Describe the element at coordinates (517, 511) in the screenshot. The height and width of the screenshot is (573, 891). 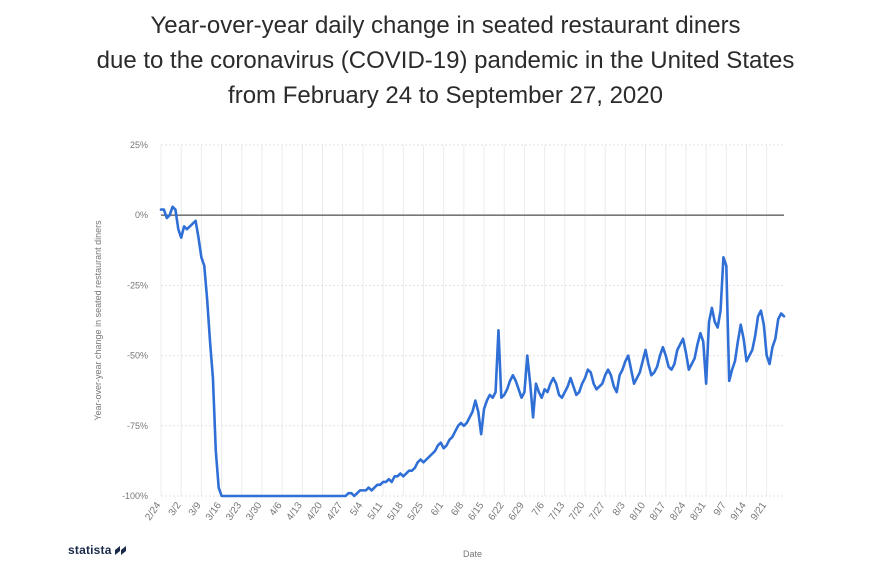
I see `x-tick-label: 6/29` at that location.